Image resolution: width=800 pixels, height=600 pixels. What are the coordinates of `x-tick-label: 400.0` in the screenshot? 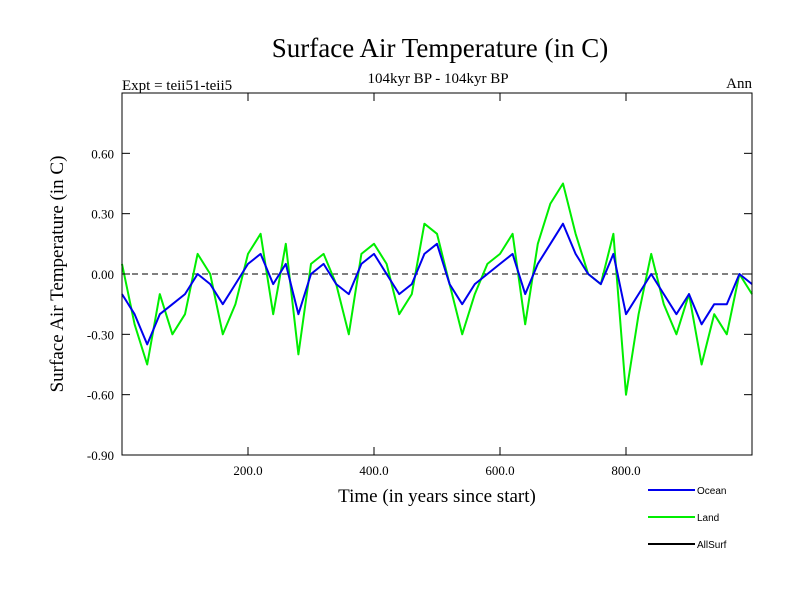 It's located at (373, 470).